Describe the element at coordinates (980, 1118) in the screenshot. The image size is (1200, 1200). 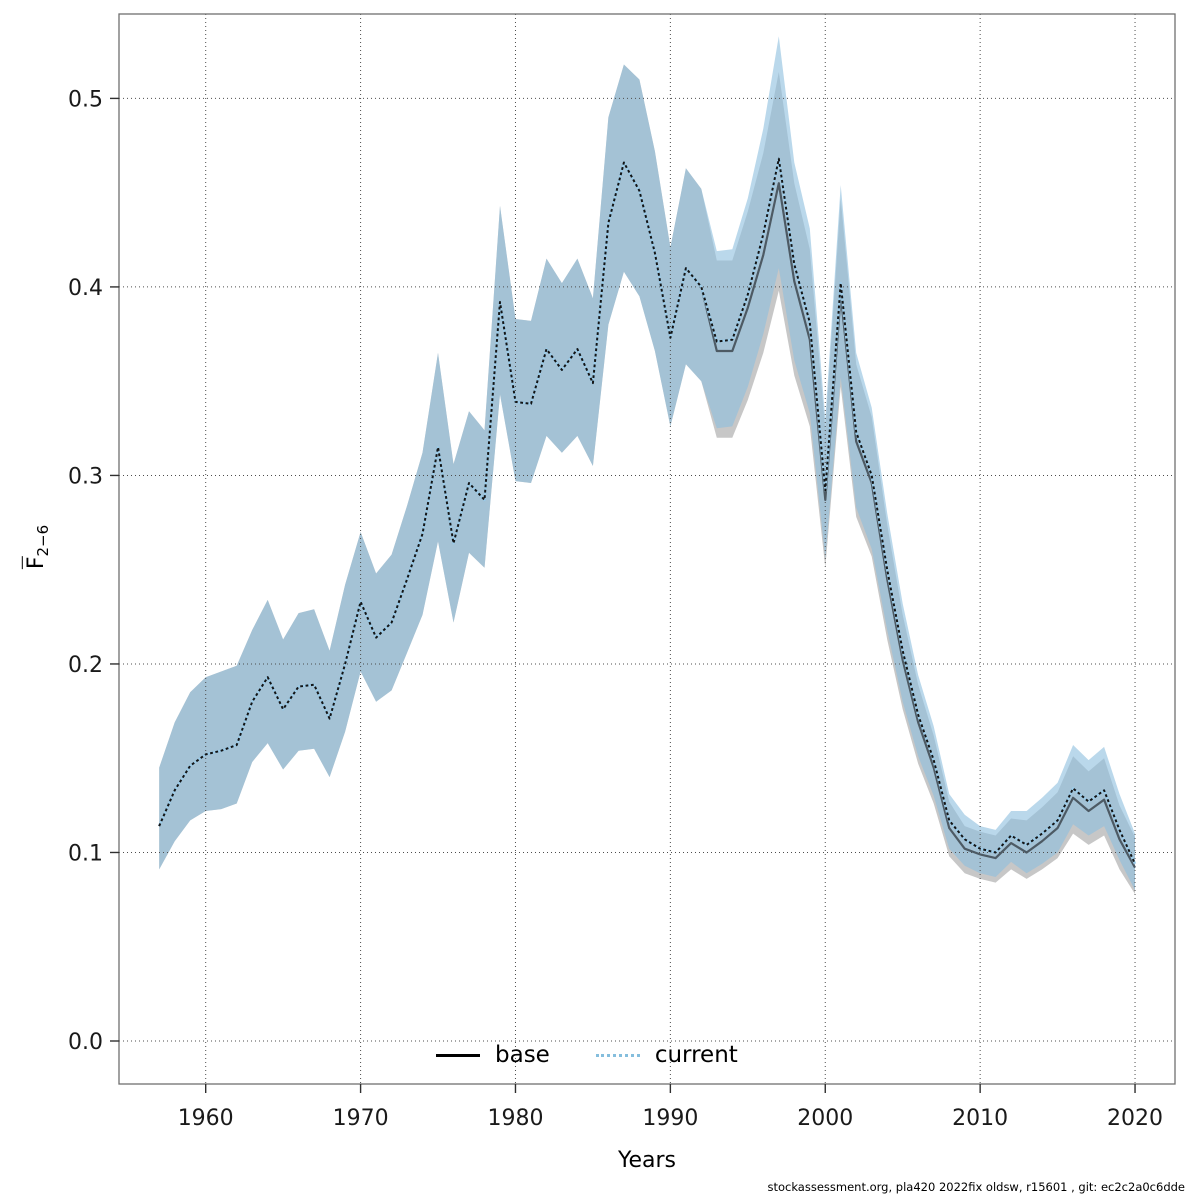
I see `x-tick-label-2010: 2010` at that location.